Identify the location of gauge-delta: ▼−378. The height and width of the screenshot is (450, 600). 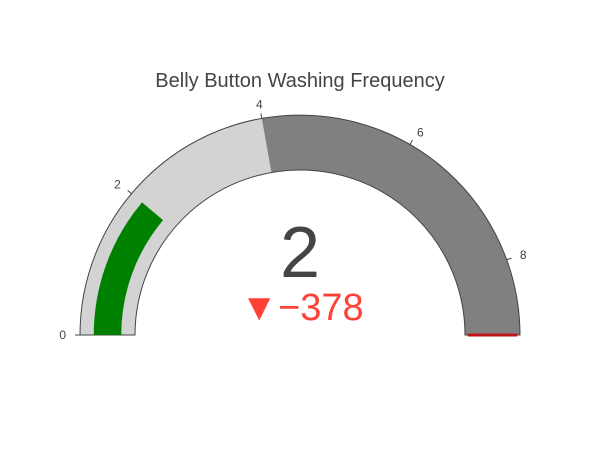
(301, 308).